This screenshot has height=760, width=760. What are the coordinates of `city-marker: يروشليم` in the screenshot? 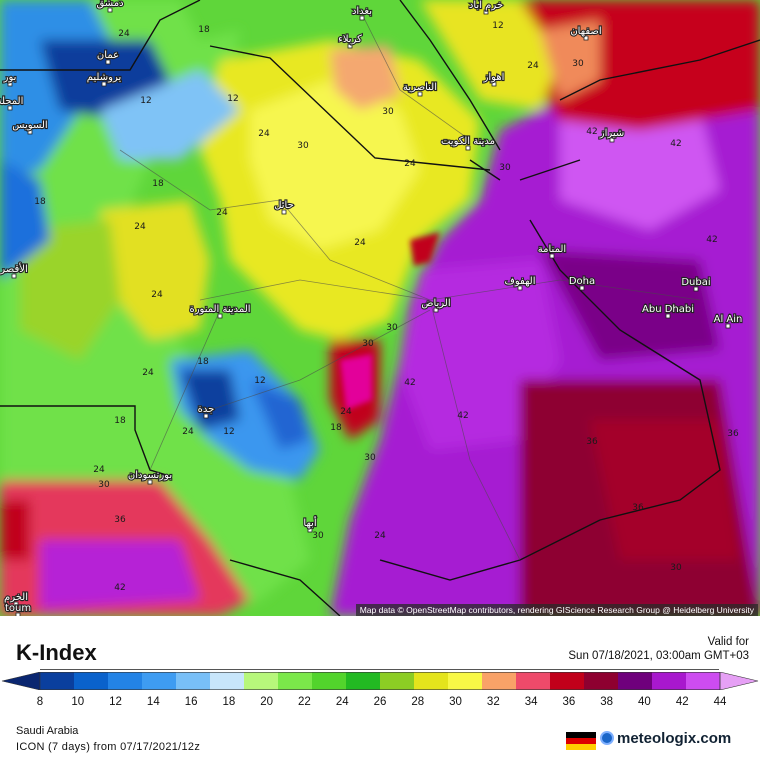 It's located at (104, 79).